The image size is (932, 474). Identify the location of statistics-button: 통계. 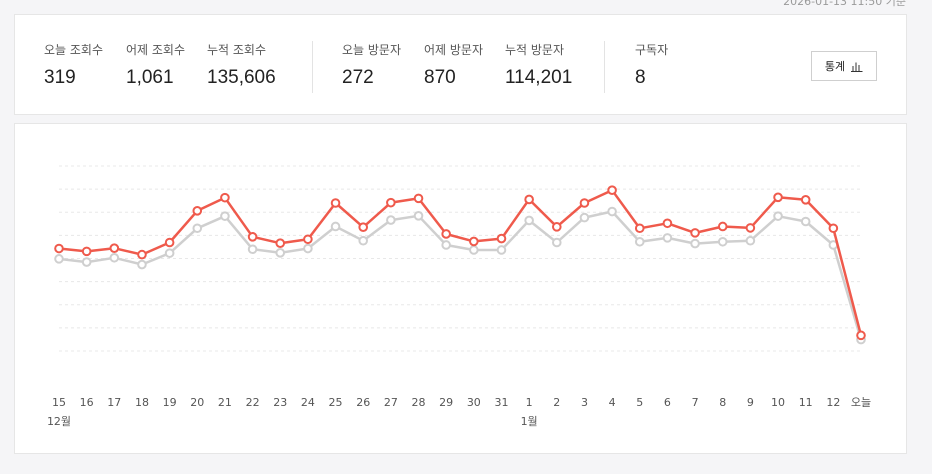
(844, 66).